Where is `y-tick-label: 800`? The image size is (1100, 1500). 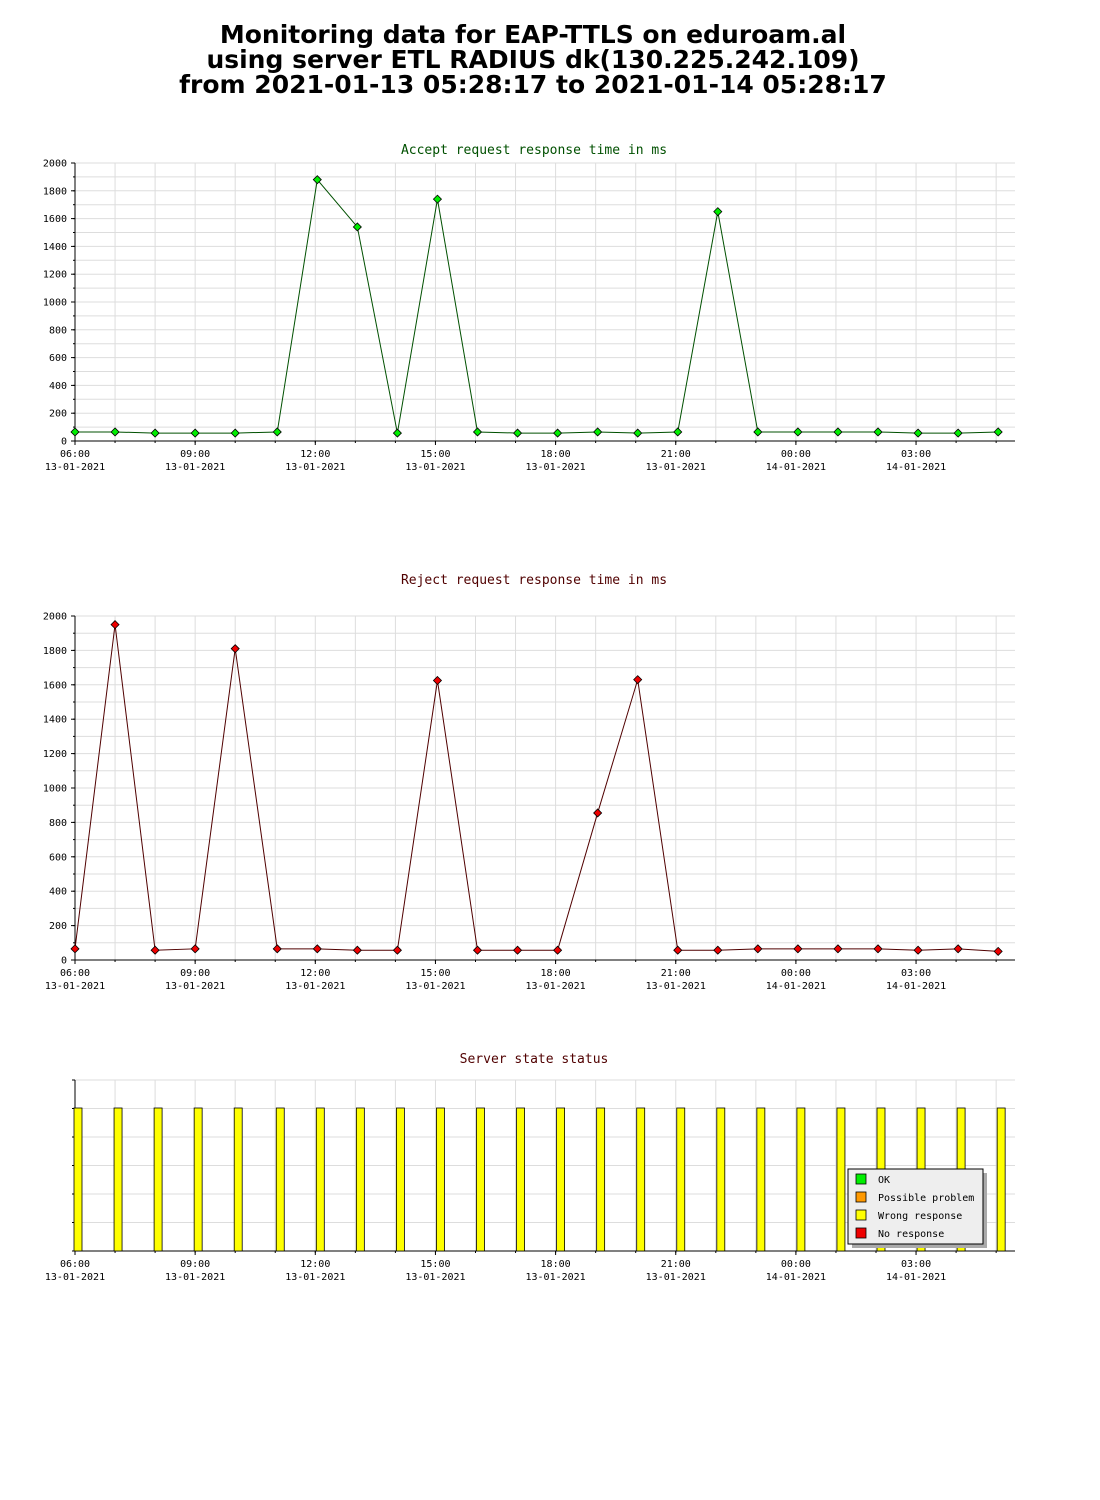
y-tick-label: 800 is located at coordinates (58, 823).